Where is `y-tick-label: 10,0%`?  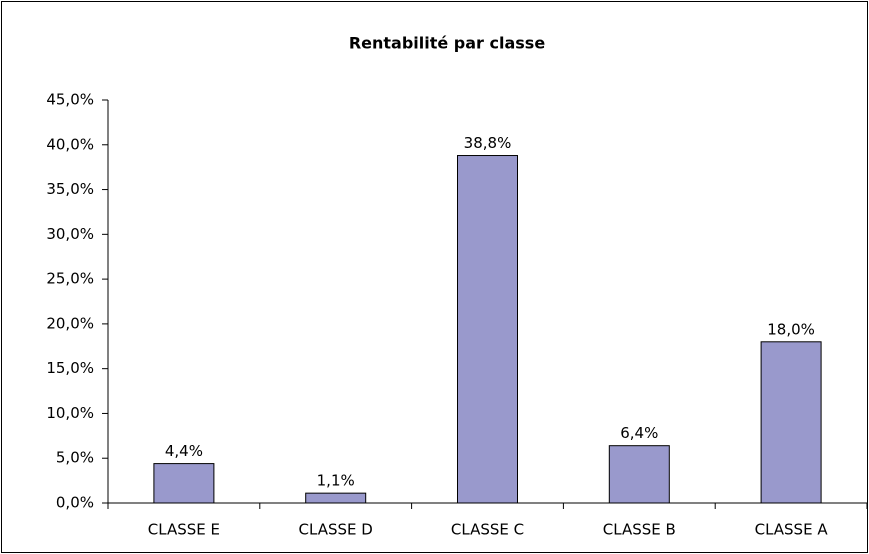
y-tick-label: 10,0% is located at coordinates (70, 413).